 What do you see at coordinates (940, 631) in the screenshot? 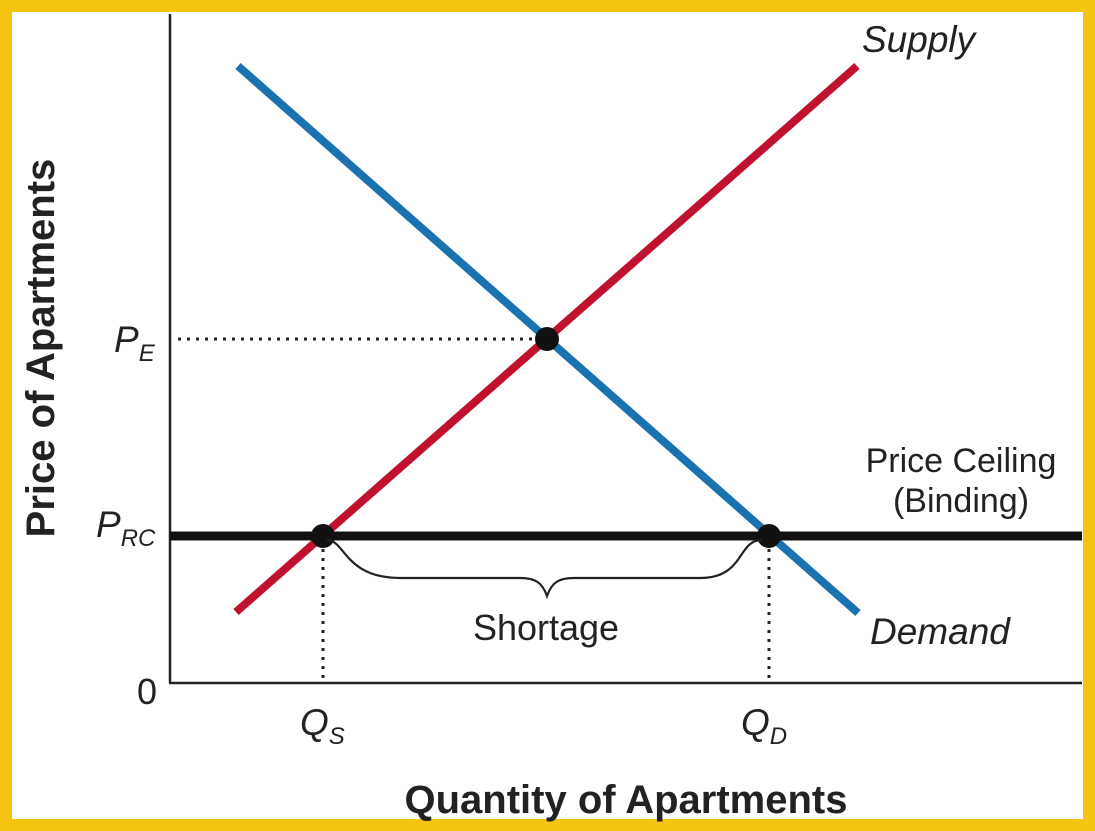
I see `demand-label: Demand` at bounding box center [940, 631].